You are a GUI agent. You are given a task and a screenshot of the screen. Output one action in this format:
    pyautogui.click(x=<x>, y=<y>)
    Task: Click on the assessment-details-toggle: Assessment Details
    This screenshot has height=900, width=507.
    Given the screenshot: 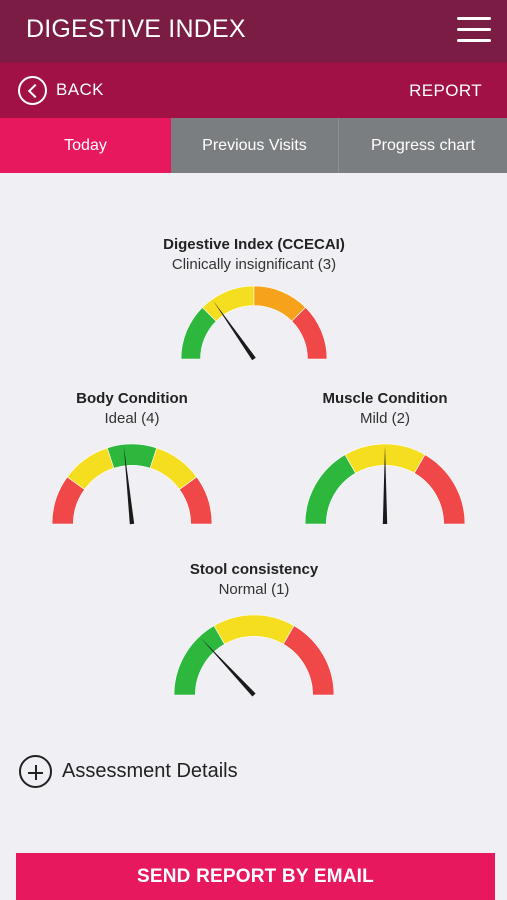 What is the action you would take?
    pyautogui.click(x=128, y=771)
    